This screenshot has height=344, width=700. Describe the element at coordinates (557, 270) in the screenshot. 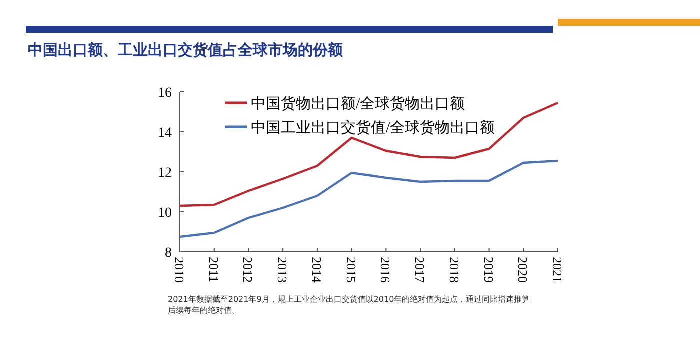

I see `x-tick-label: 2021` at that location.